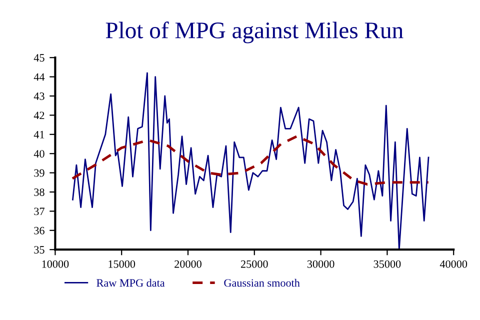  I want to click on legend-label: Gaussian smooth, so click(262, 282).